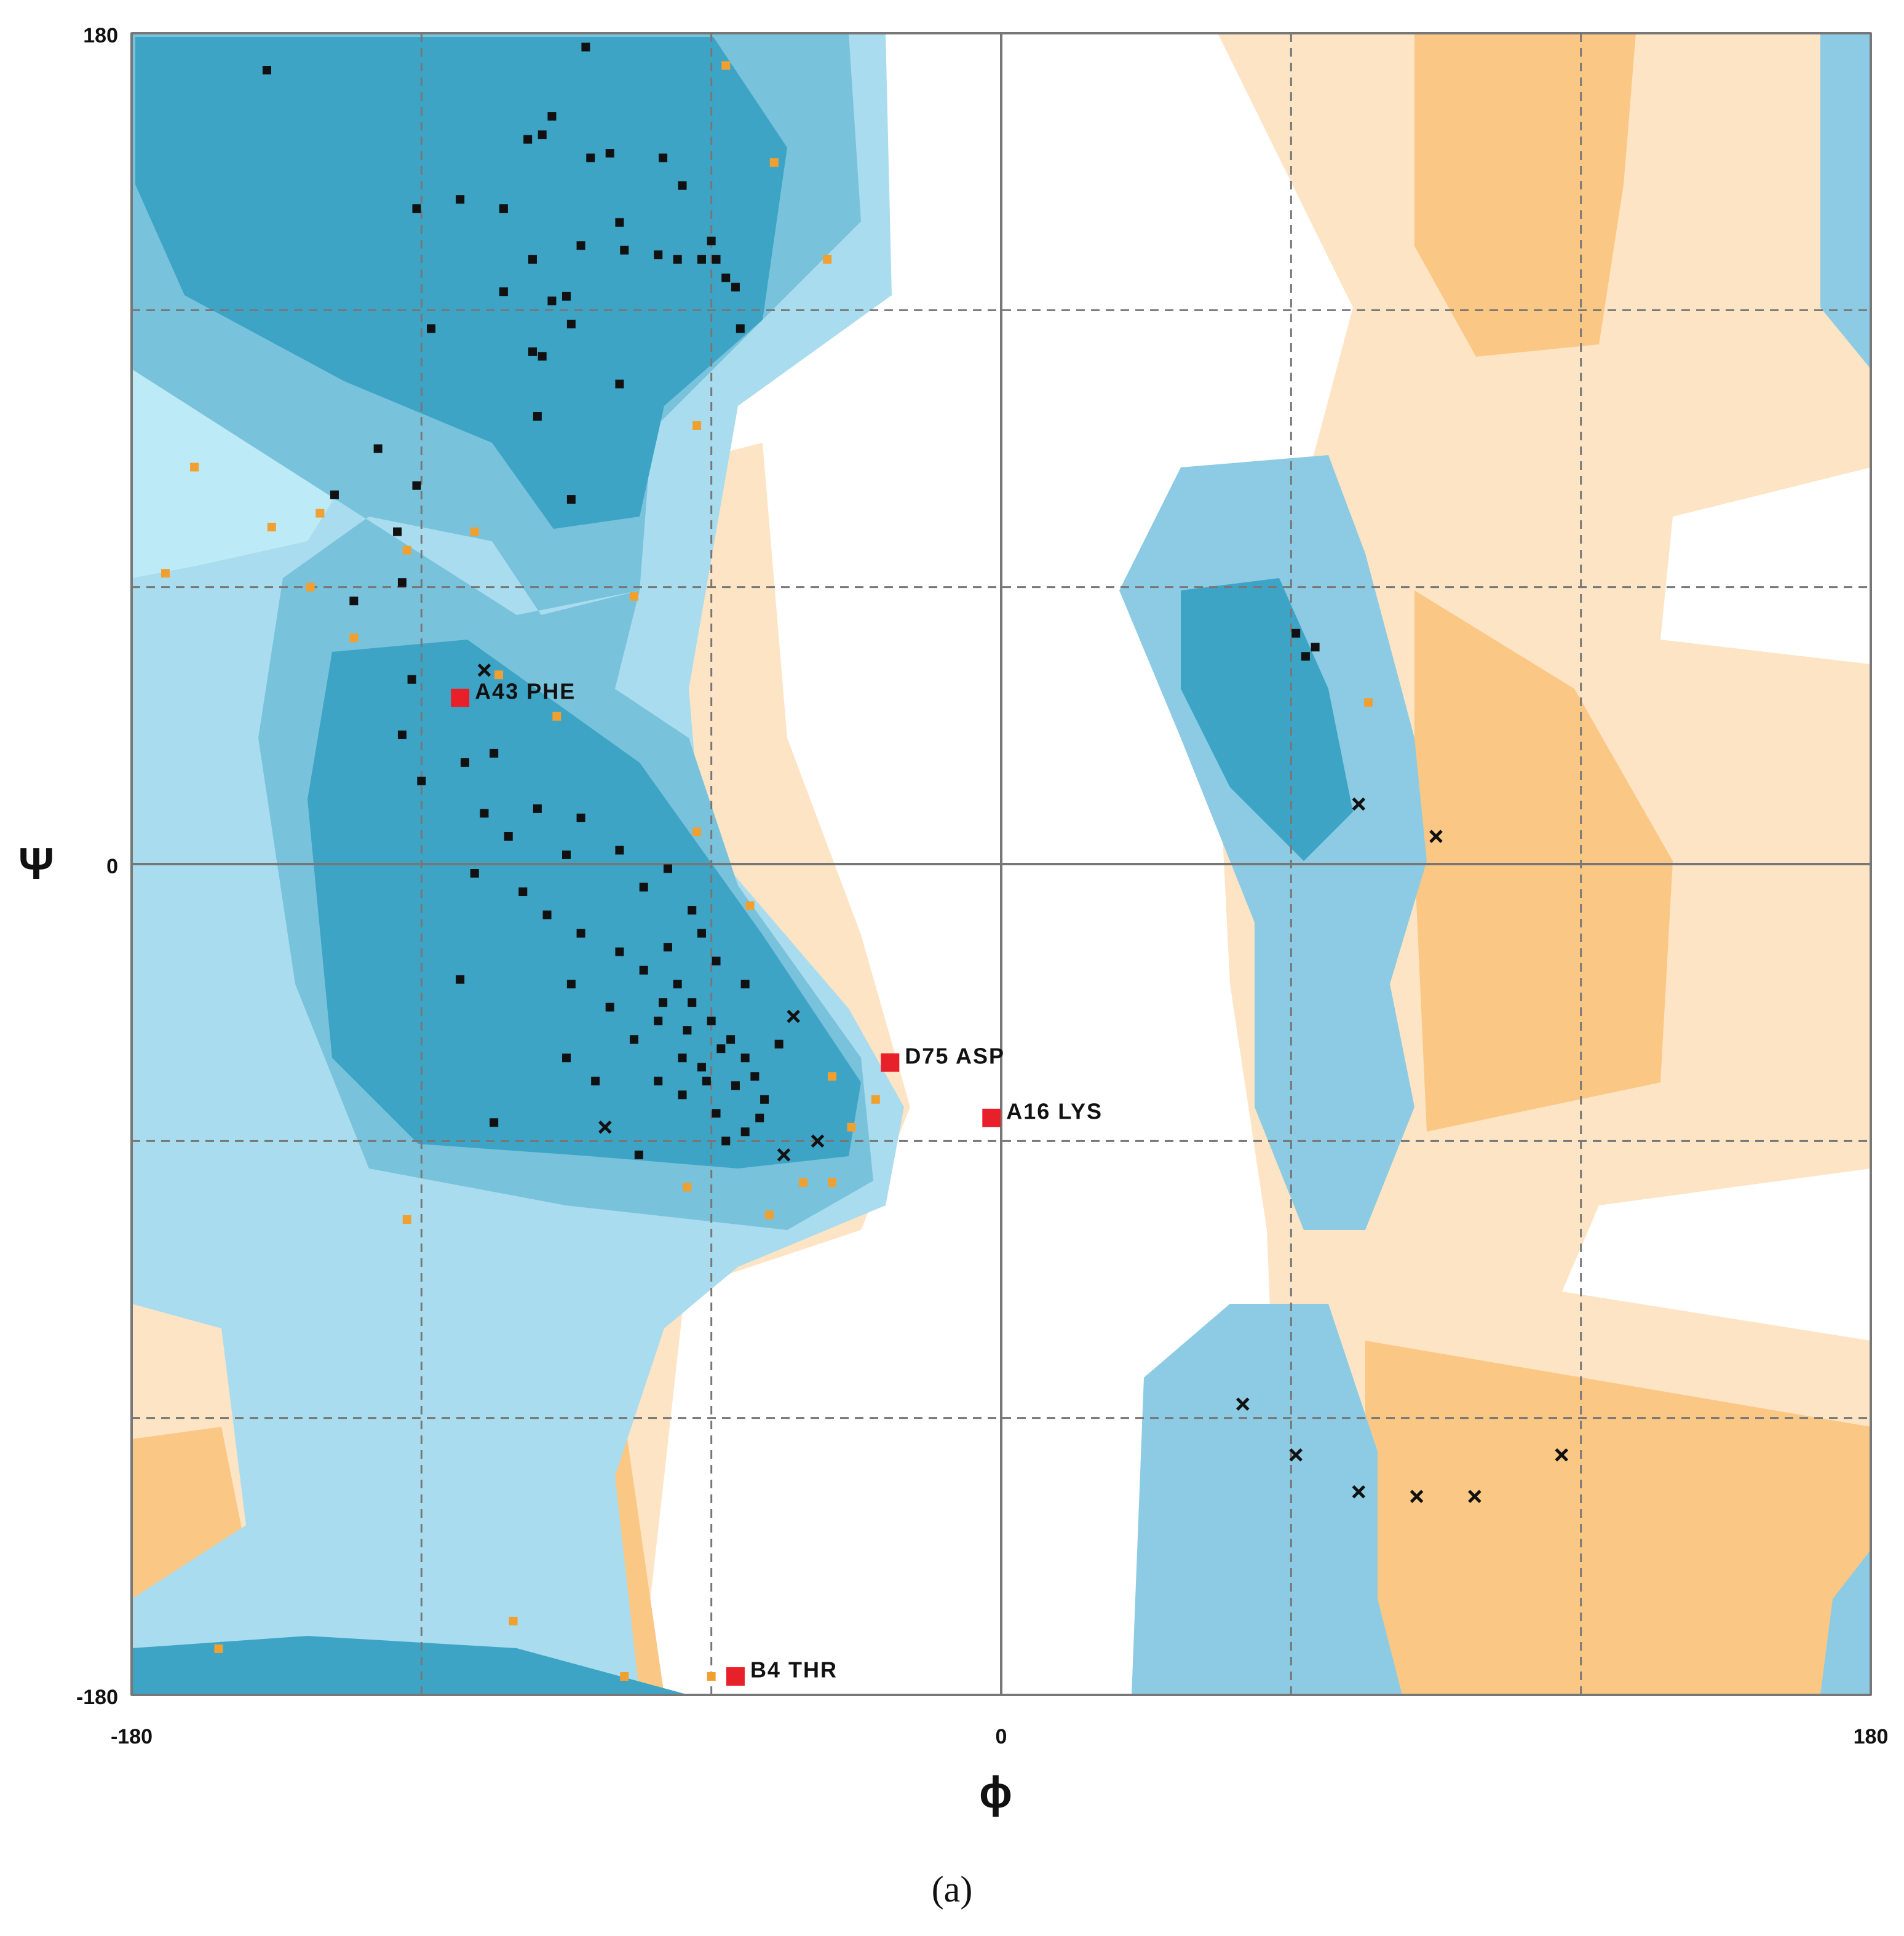 Image resolution: width=1904 pixels, height=1936 pixels. I want to click on y-tick-label: 0, so click(112, 866).